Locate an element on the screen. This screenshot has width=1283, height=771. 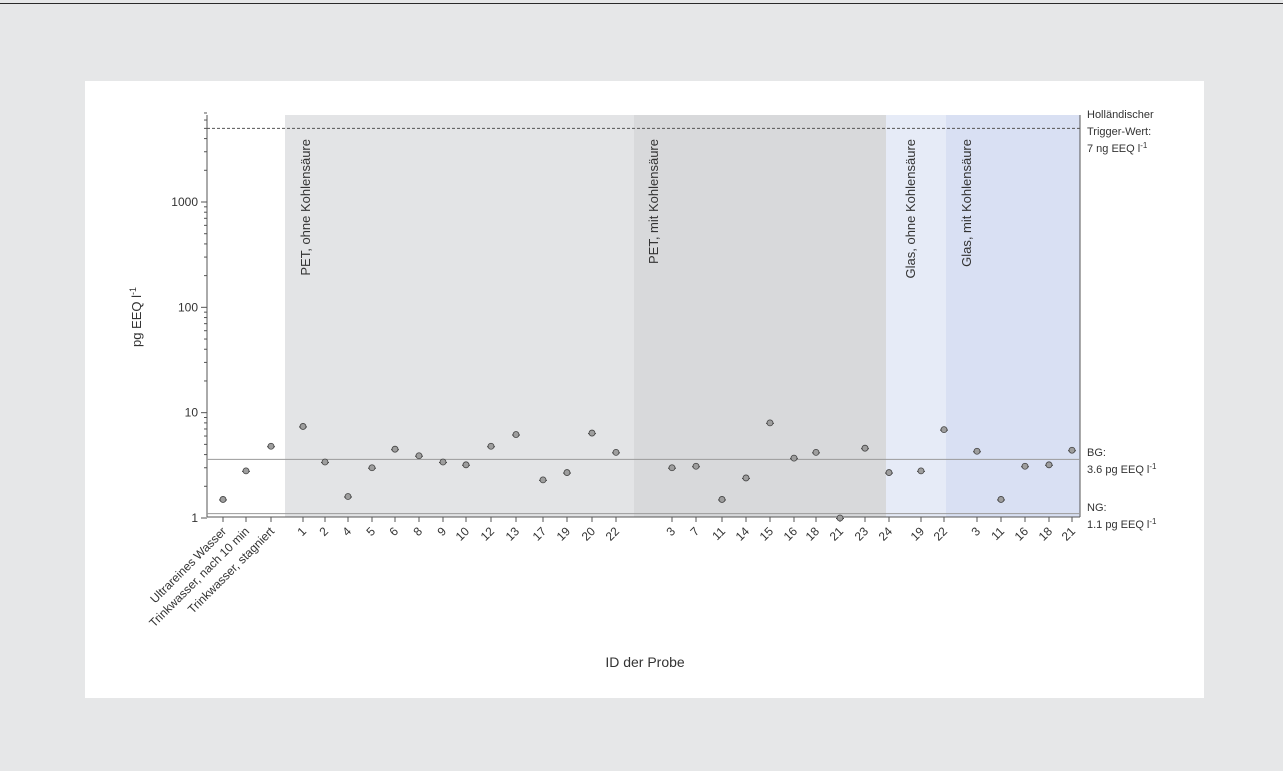
y-axis-label: pg EEQ l-1 is located at coordinates (136, 317).